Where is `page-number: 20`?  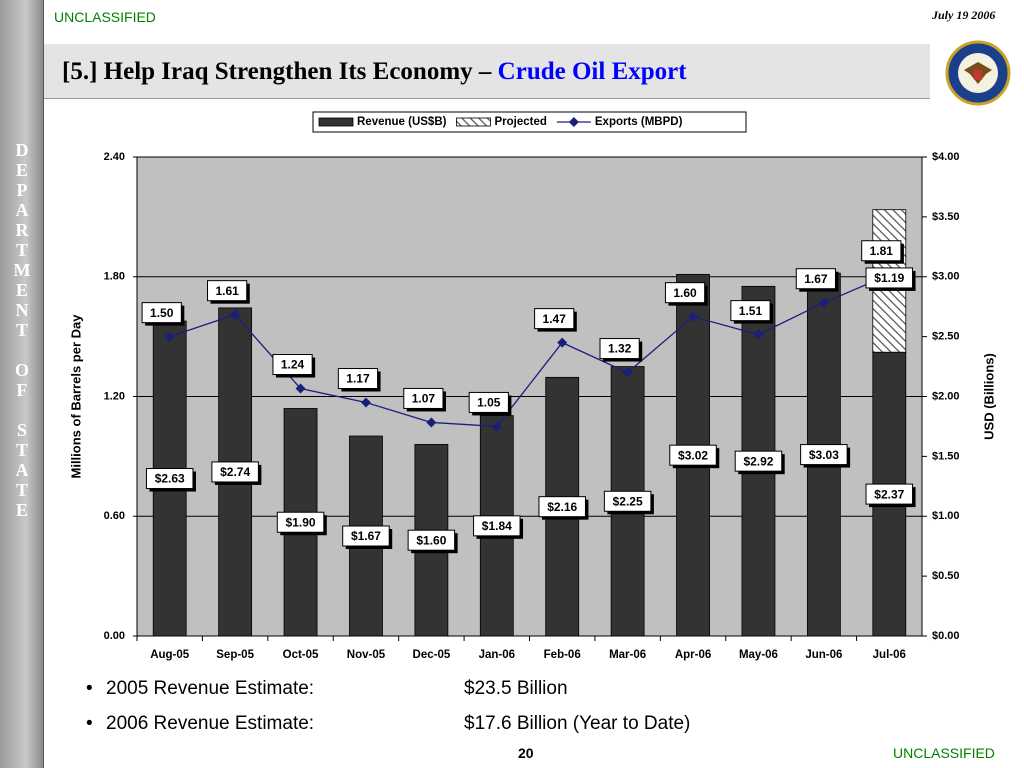 page-number: 20 is located at coordinates (526, 753).